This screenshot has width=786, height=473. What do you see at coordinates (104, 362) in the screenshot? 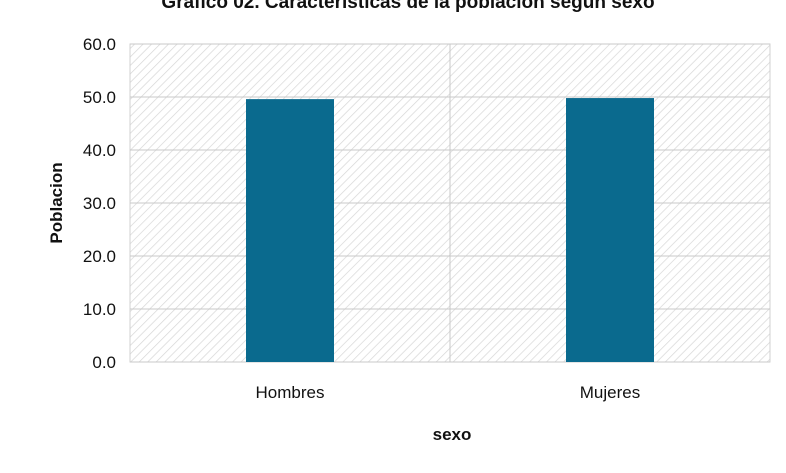
I see `y-tick-label: 0.0` at bounding box center [104, 362].